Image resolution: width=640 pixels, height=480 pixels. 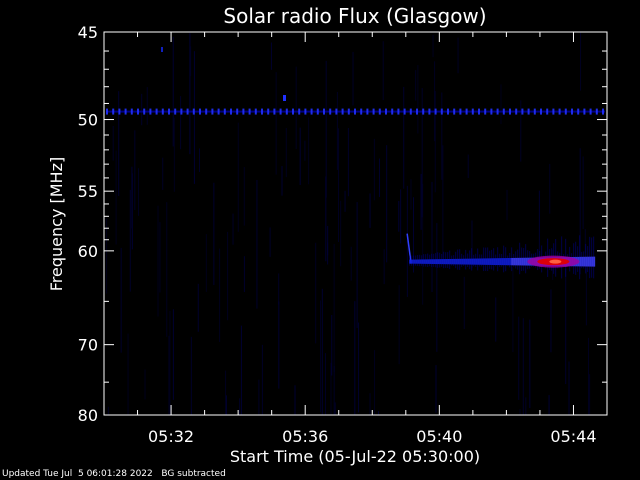 I want to click on x-axis-label: Start Time (05-Jul-22 05:30:00), so click(x=355, y=456).